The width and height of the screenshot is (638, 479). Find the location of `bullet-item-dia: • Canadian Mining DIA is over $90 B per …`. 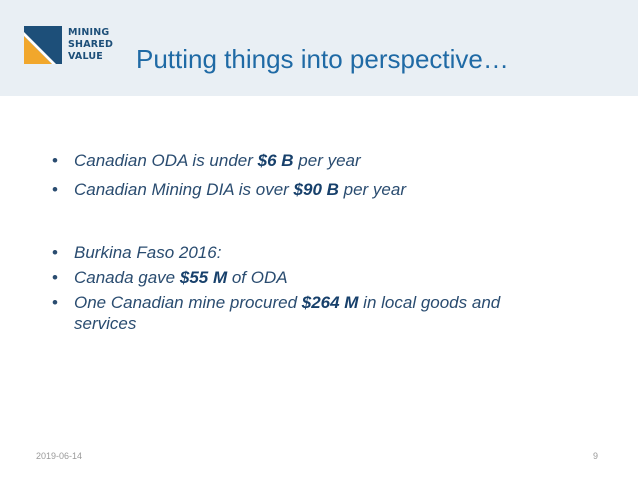

bullet-item-dia: • Canadian Mining DIA is over $90 B per … is located at coordinates (322, 189).